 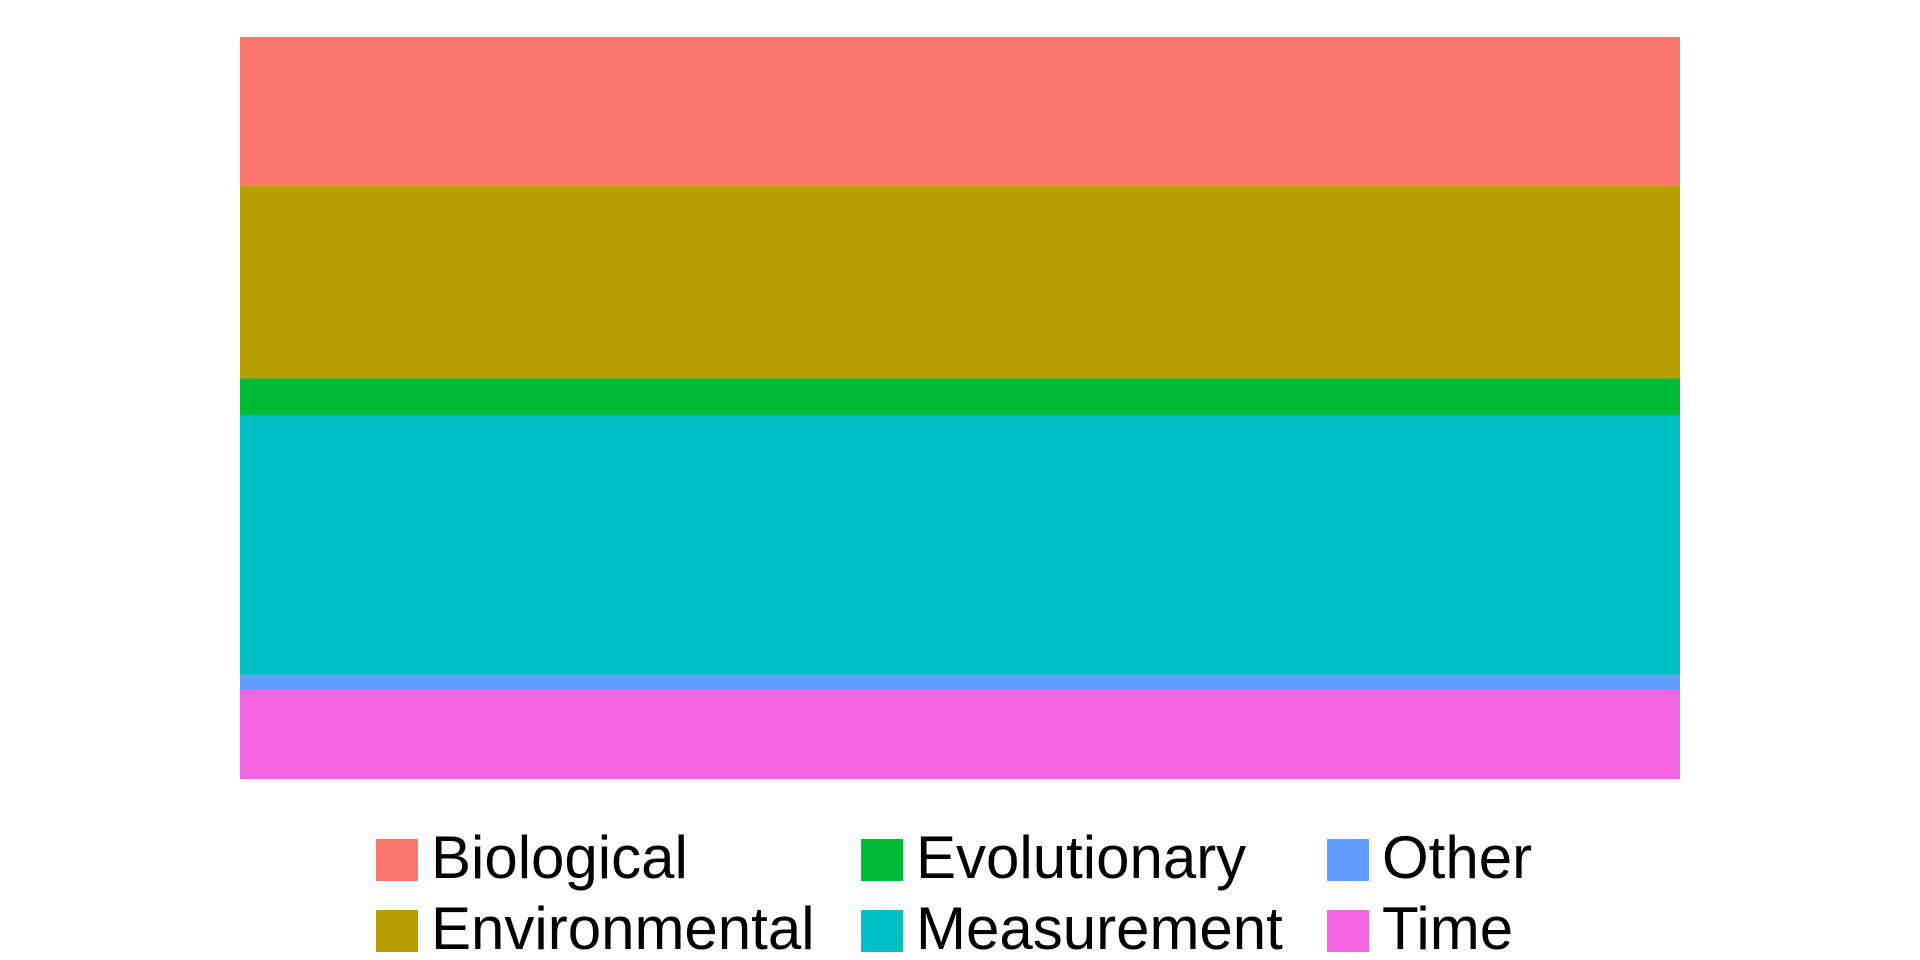 What do you see at coordinates (1447, 927) in the screenshot?
I see `legend-label: Time` at bounding box center [1447, 927].